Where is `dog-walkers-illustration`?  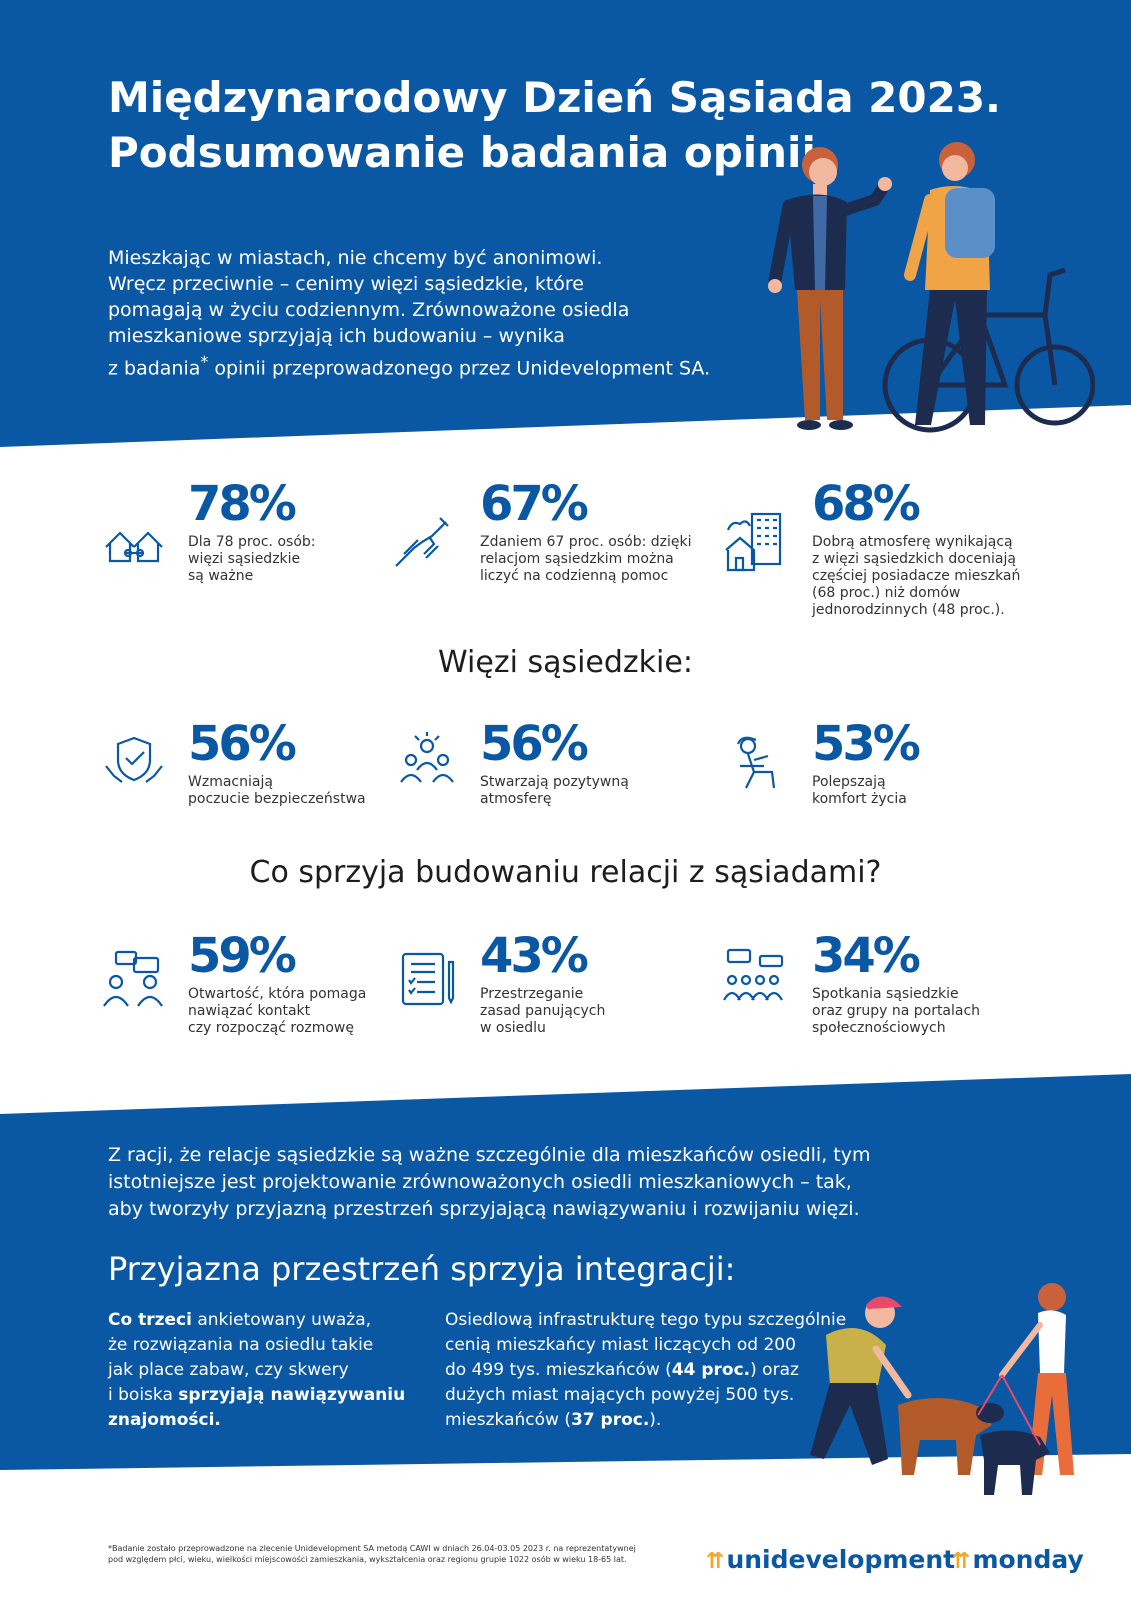 dog-walkers-illustration is located at coordinates (942, 1389).